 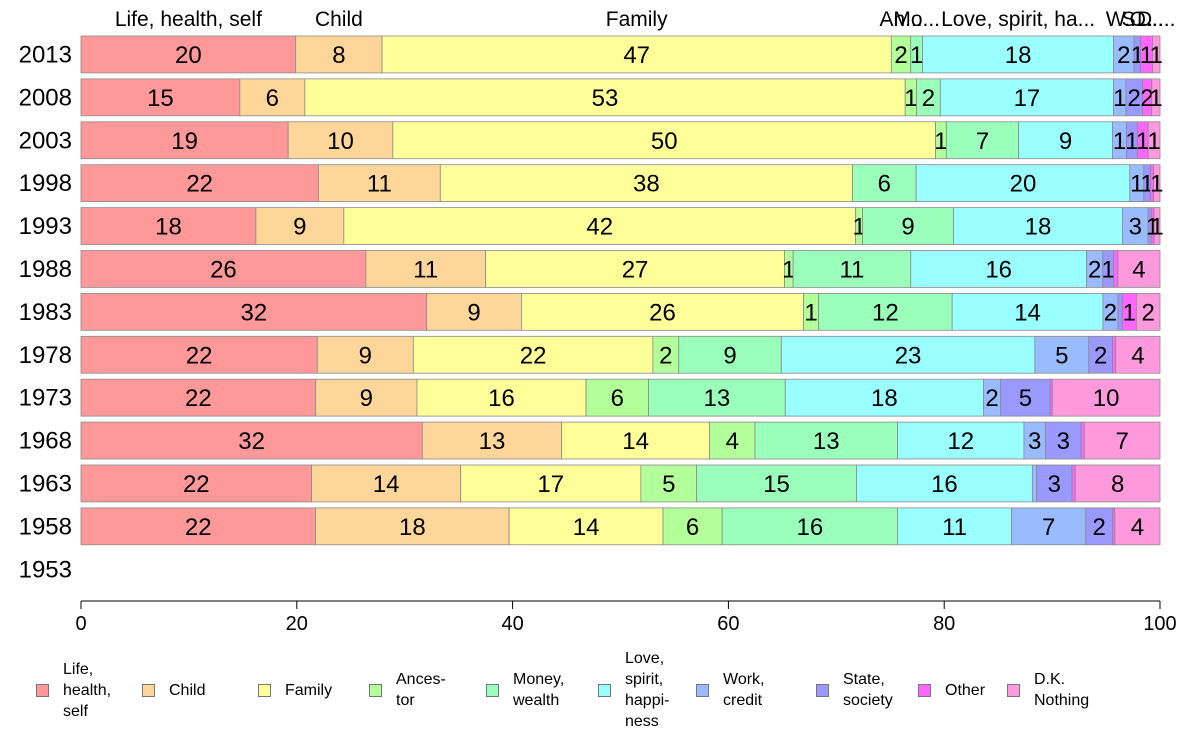 I want to click on legend-item: State, society, so click(x=854, y=690).